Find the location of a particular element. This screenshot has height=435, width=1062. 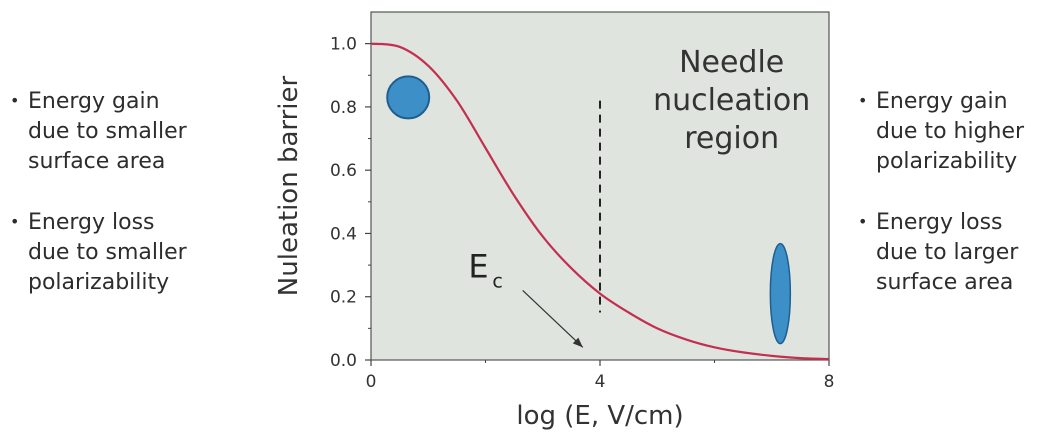

left-note-1-line-1: Energy gain is located at coordinates (94, 101).